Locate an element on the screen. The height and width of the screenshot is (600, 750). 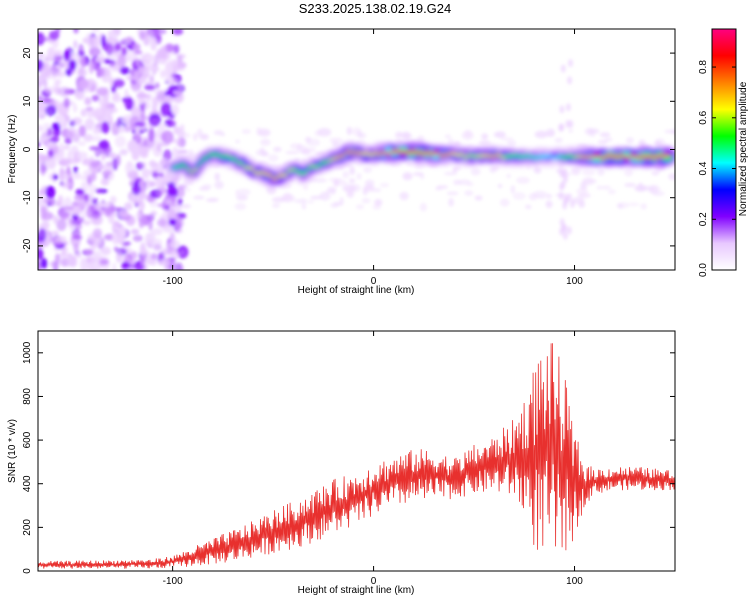
y-tick-label: 200 is located at coordinates (27, 527).